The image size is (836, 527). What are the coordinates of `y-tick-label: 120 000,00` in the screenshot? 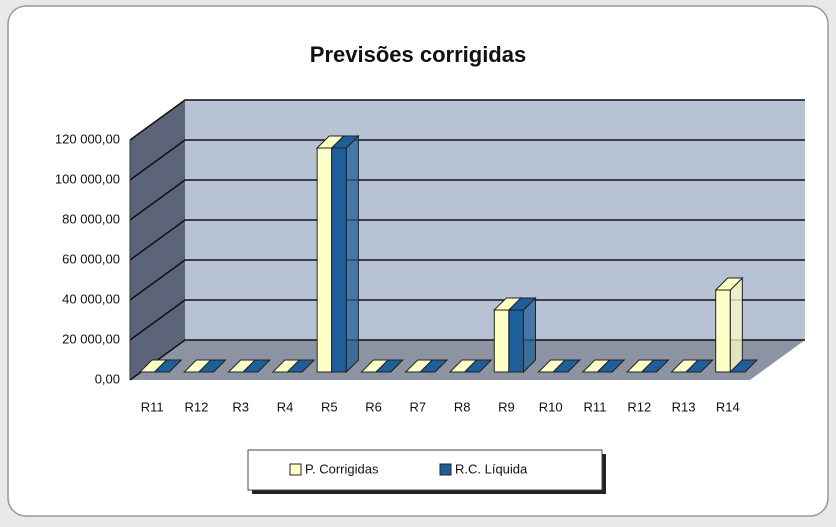 It's located at (87, 138).